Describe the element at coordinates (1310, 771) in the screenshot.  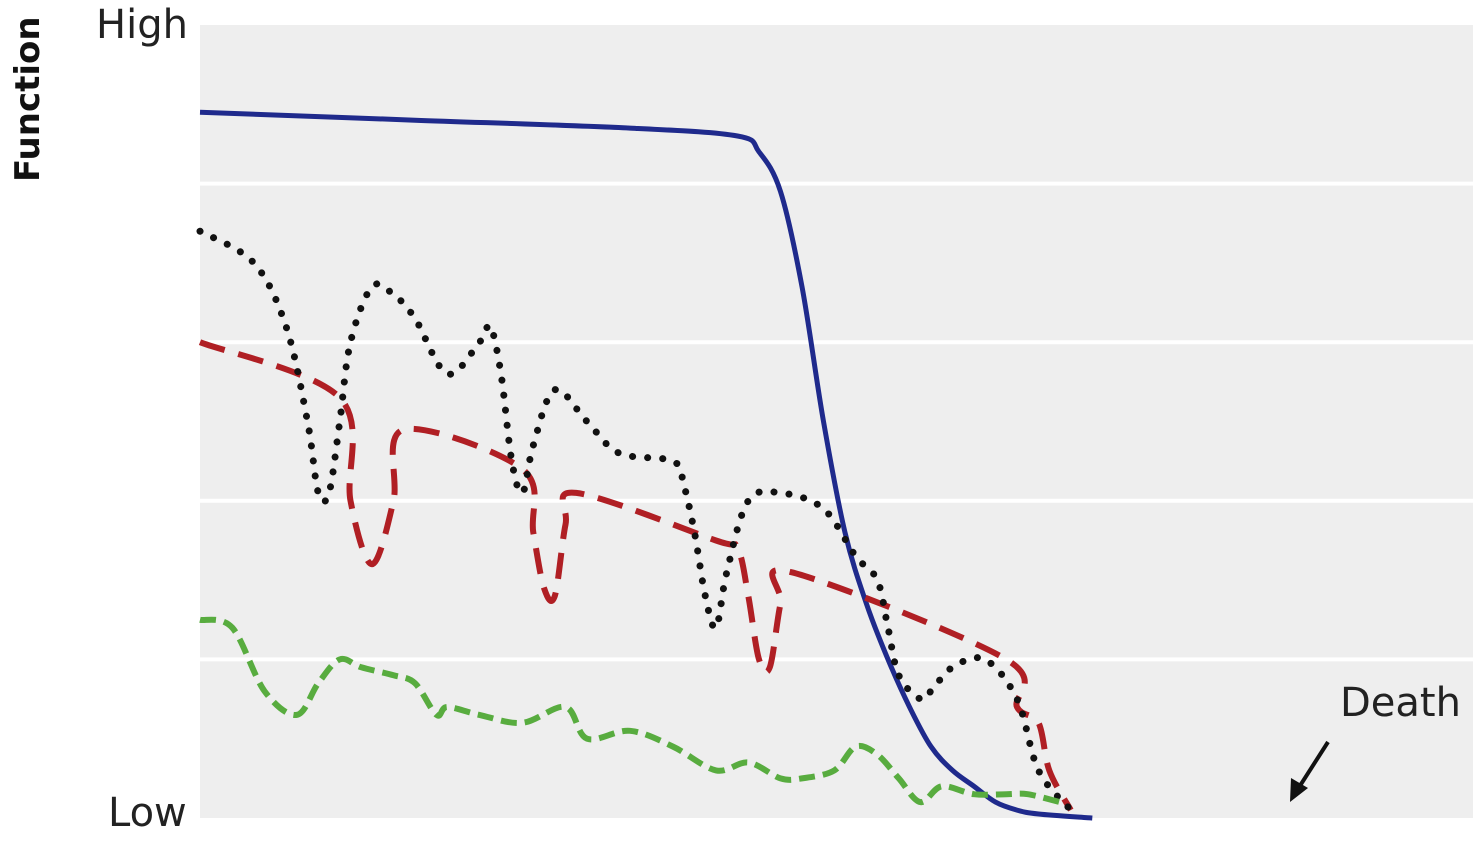
I see `death-arrow` at that location.